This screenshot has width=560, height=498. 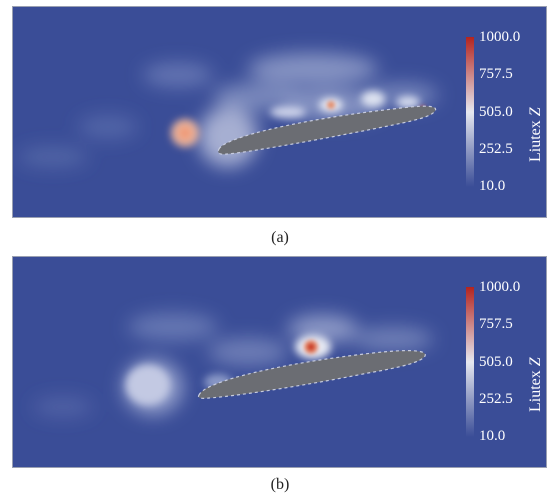 I want to click on caption-b: (b), so click(x=280, y=484).